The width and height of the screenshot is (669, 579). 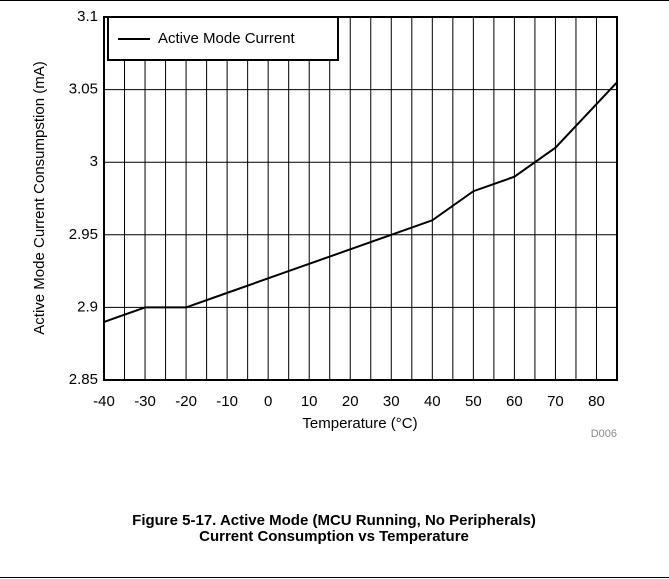 I want to click on y-tick-label: 3, so click(x=94, y=161).